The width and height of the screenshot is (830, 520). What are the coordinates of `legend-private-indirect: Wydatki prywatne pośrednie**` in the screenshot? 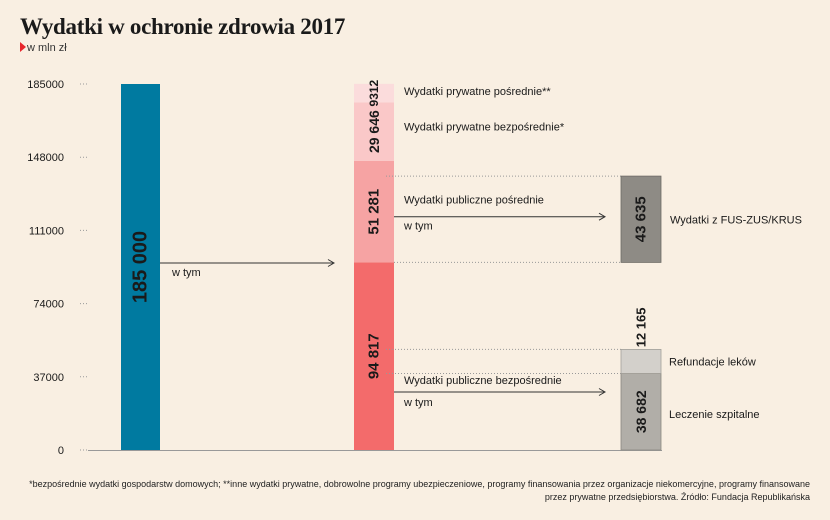 It's located at (477, 92).